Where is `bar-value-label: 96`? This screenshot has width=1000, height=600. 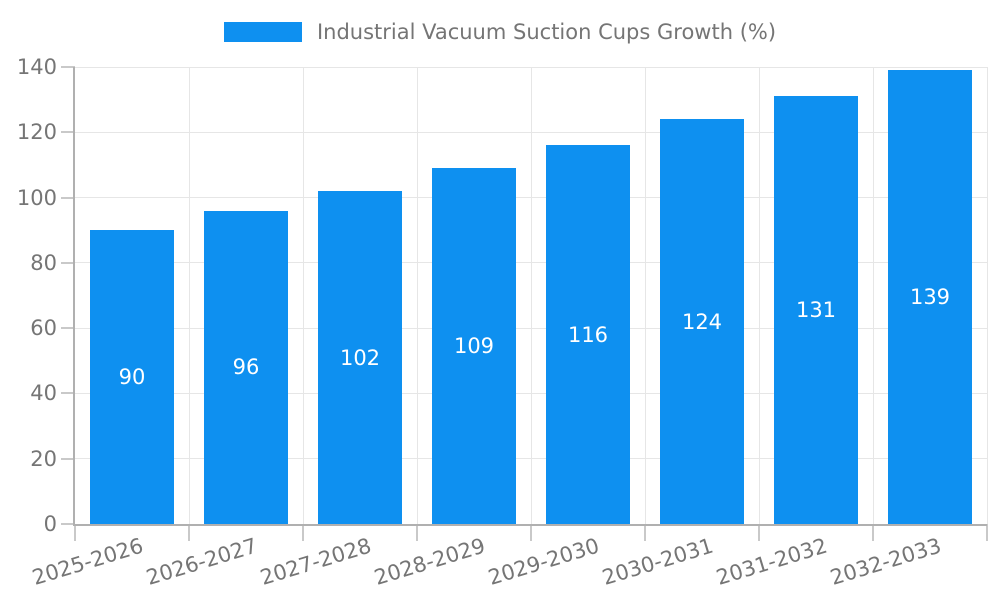 bar-value-label: 96 is located at coordinates (246, 367).